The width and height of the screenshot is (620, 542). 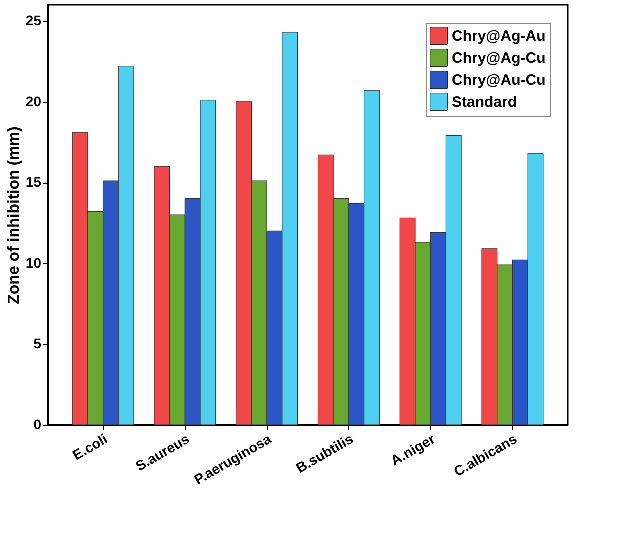 I want to click on legend-label: Chry@Au-Cu, so click(x=499, y=80).